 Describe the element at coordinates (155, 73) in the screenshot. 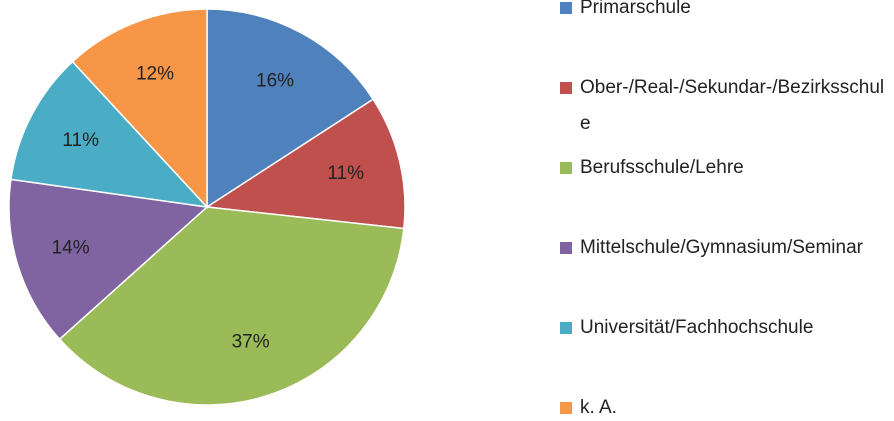

I see `data-label: 12%` at that location.